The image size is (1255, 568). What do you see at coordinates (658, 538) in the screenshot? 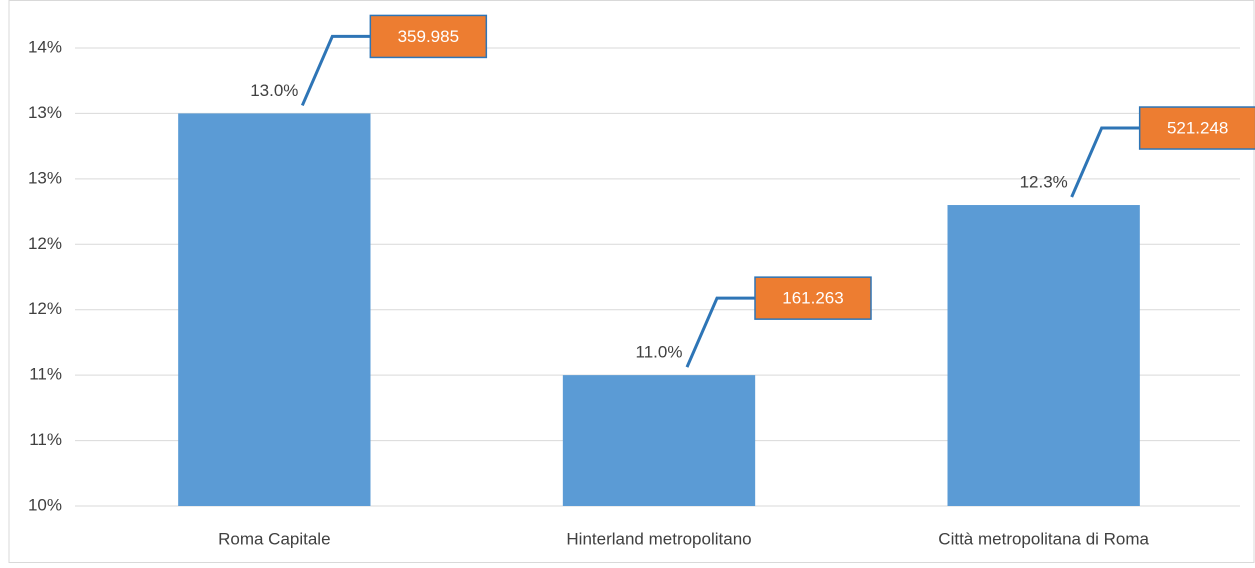
I see `x-tick-label: Hinterland metropolitano` at bounding box center [658, 538].